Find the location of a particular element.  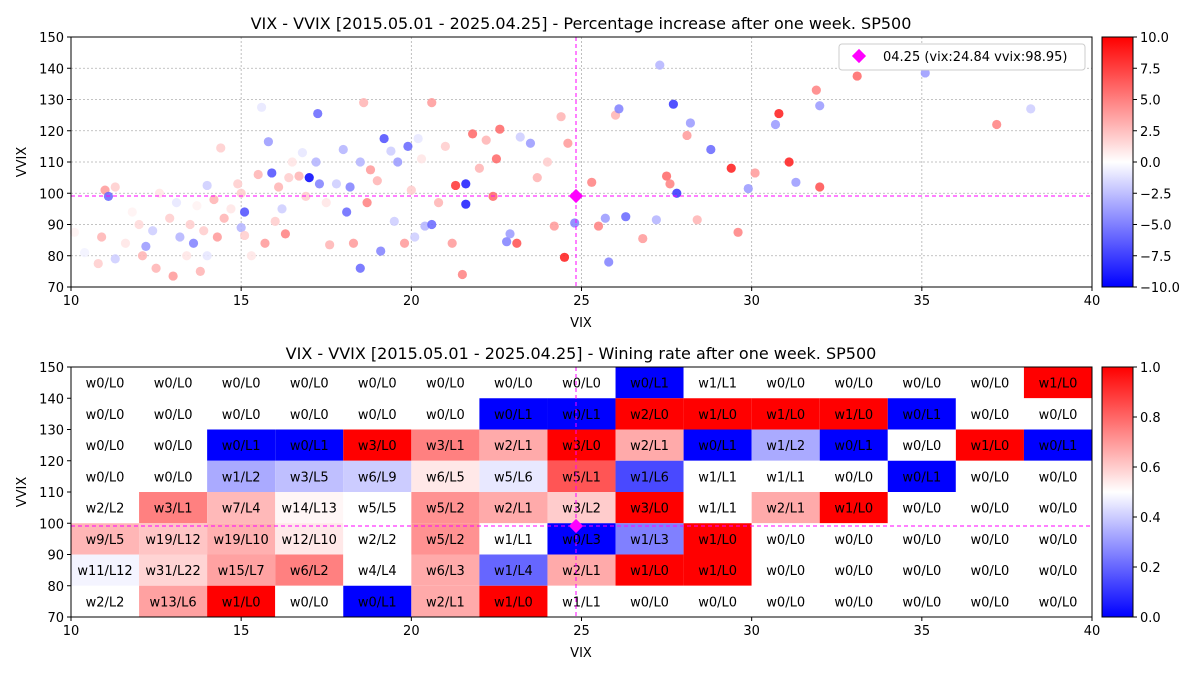

heatmap-cell-label: w1/L3 is located at coordinates (649, 540).